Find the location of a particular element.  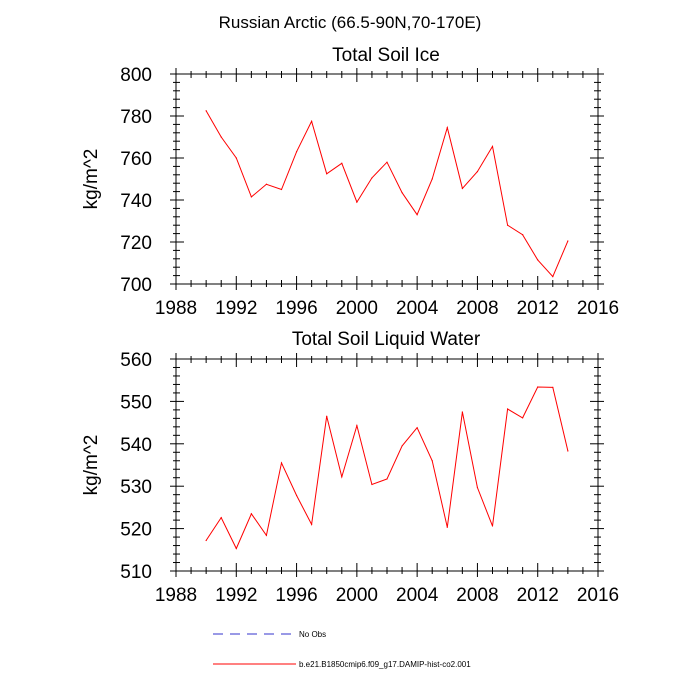

y-tick-label: 780 is located at coordinates (136, 117).